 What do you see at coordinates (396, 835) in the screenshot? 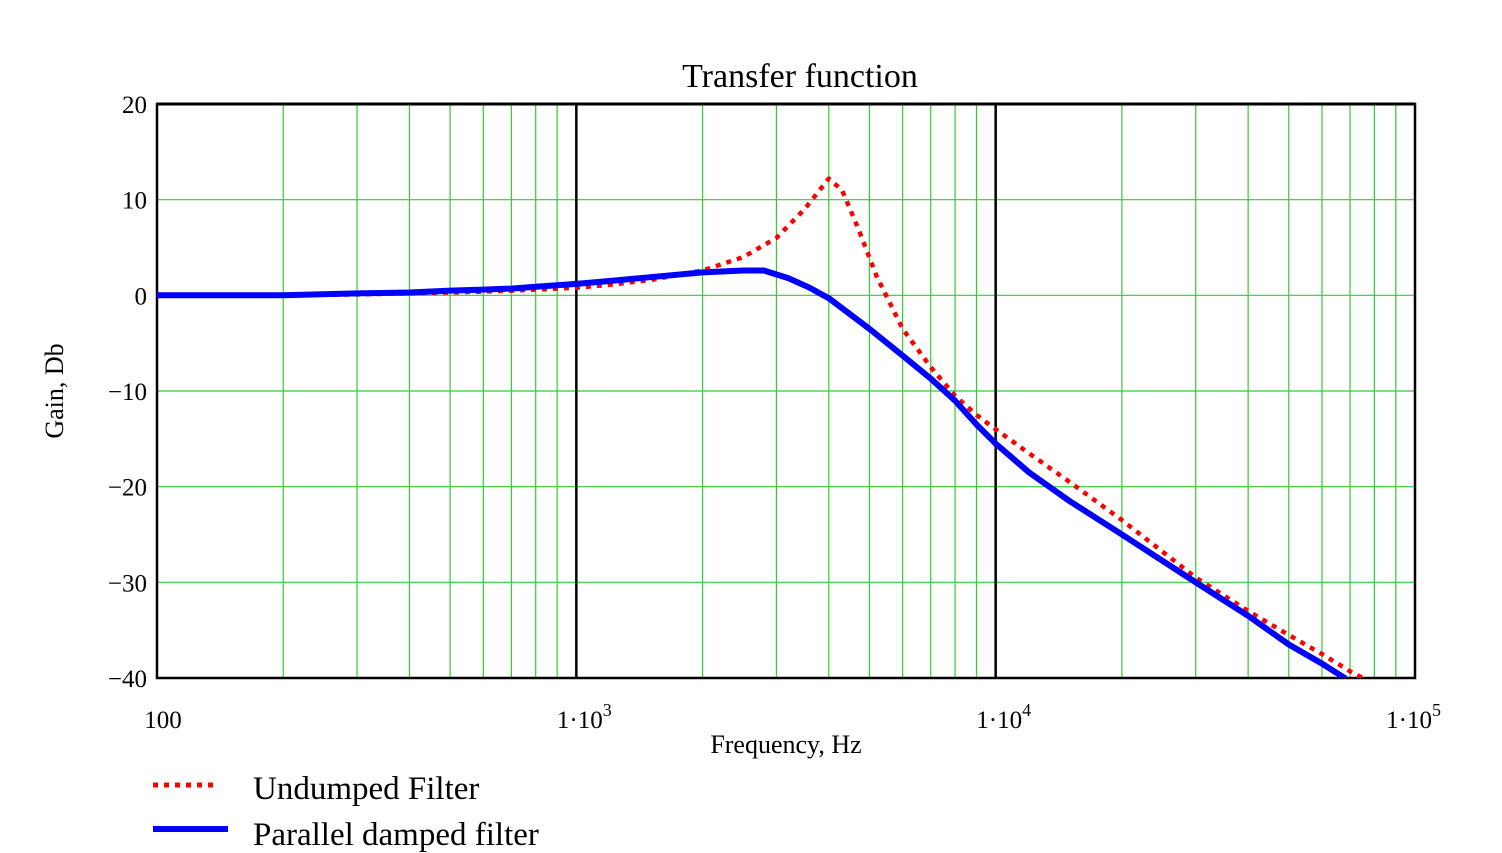
I see `legend-label-parallel-damped: Parallel damped filter` at bounding box center [396, 835].